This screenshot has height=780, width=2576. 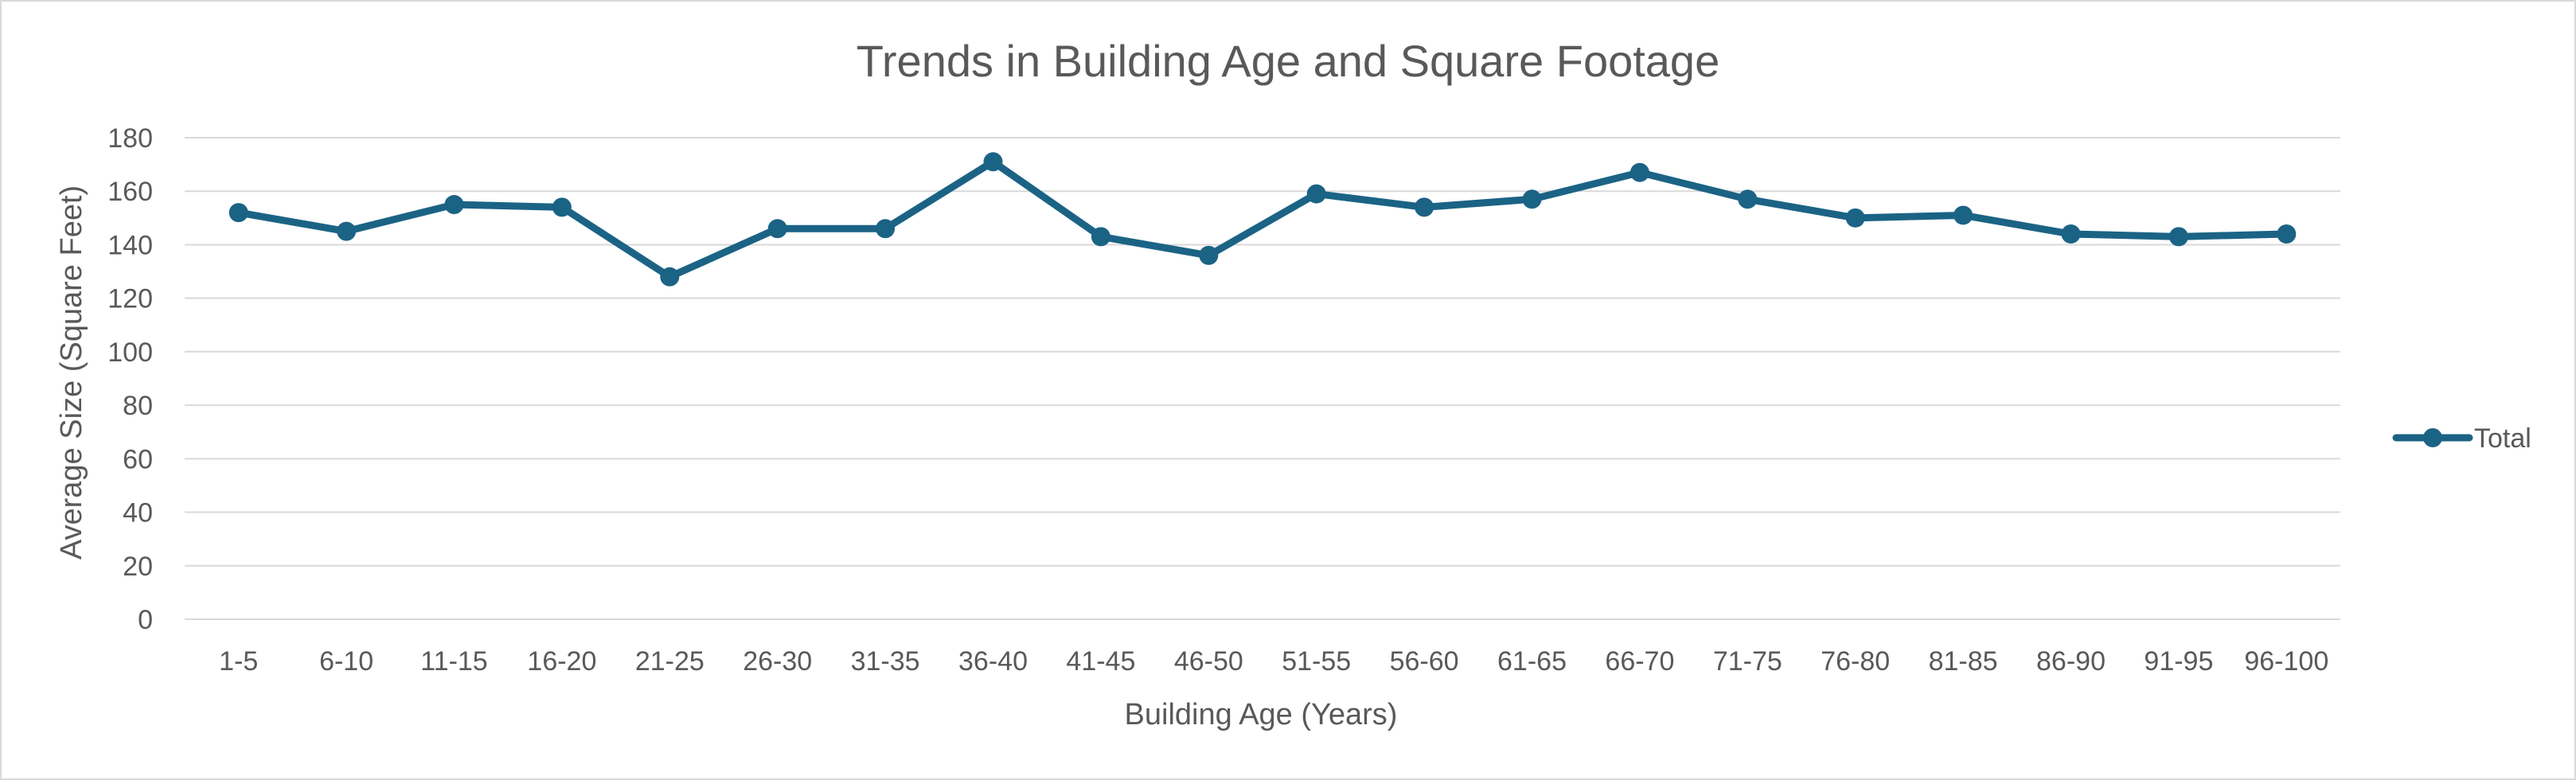 I want to click on y-tick-label: 120, so click(x=130, y=299).